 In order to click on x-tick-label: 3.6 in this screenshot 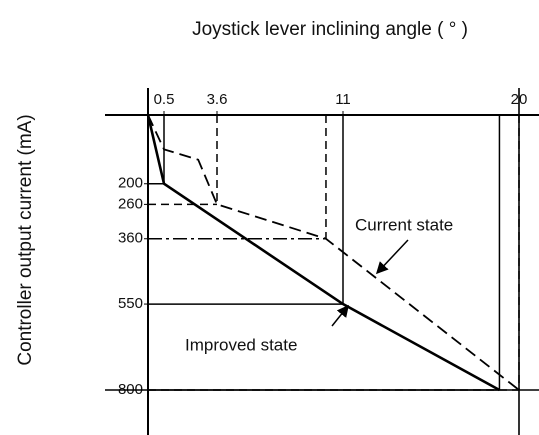, I will do `click(217, 99)`.